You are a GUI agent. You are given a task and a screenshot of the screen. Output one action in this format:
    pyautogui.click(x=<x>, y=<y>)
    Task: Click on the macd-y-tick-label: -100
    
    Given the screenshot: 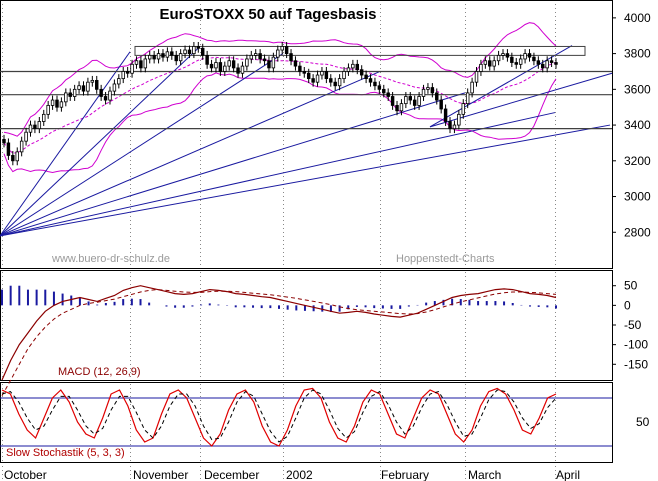 What is the action you would take?
    pyautogui.click(x=636, y=345)
    